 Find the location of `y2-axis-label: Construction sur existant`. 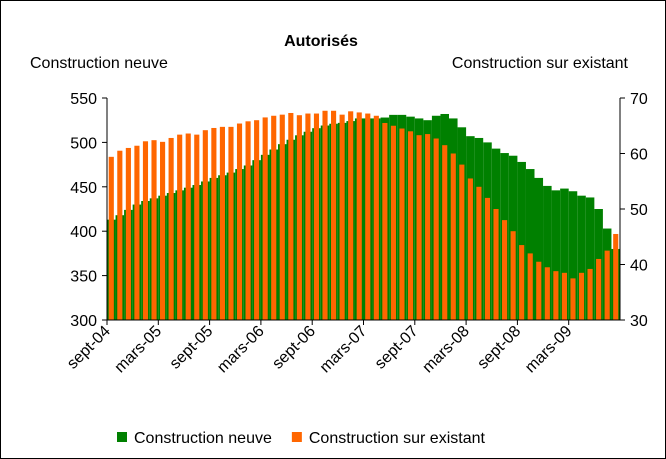

y2-axis-label: Construction sur existant is located at coordinates (540, 63).